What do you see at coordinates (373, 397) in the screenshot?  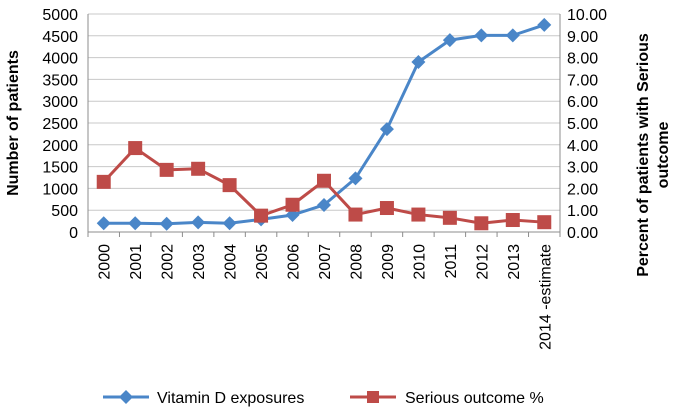 I see `legend-serious-marker` at bounding box center [373, 397].